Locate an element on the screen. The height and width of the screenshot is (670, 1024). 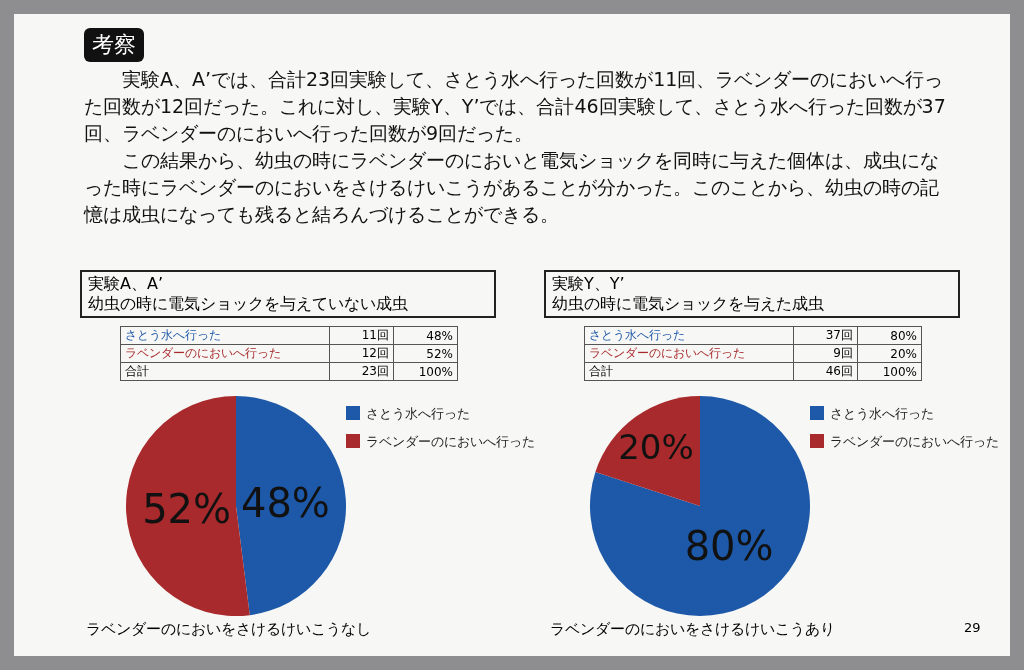
text: ラベンダーのにおいをさけるけいこうなし is located at coordinates (228, 629).